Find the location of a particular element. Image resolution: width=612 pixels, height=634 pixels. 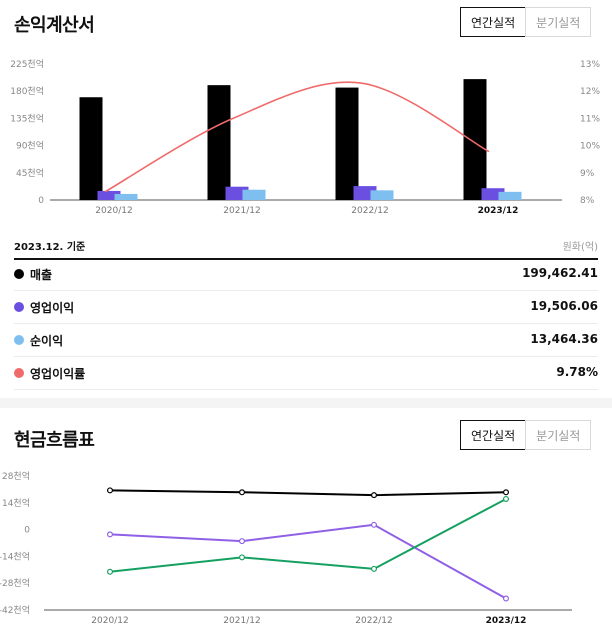

summary-header: 2023.12. 기준 원화(억) is located at coordinates (306, 247).